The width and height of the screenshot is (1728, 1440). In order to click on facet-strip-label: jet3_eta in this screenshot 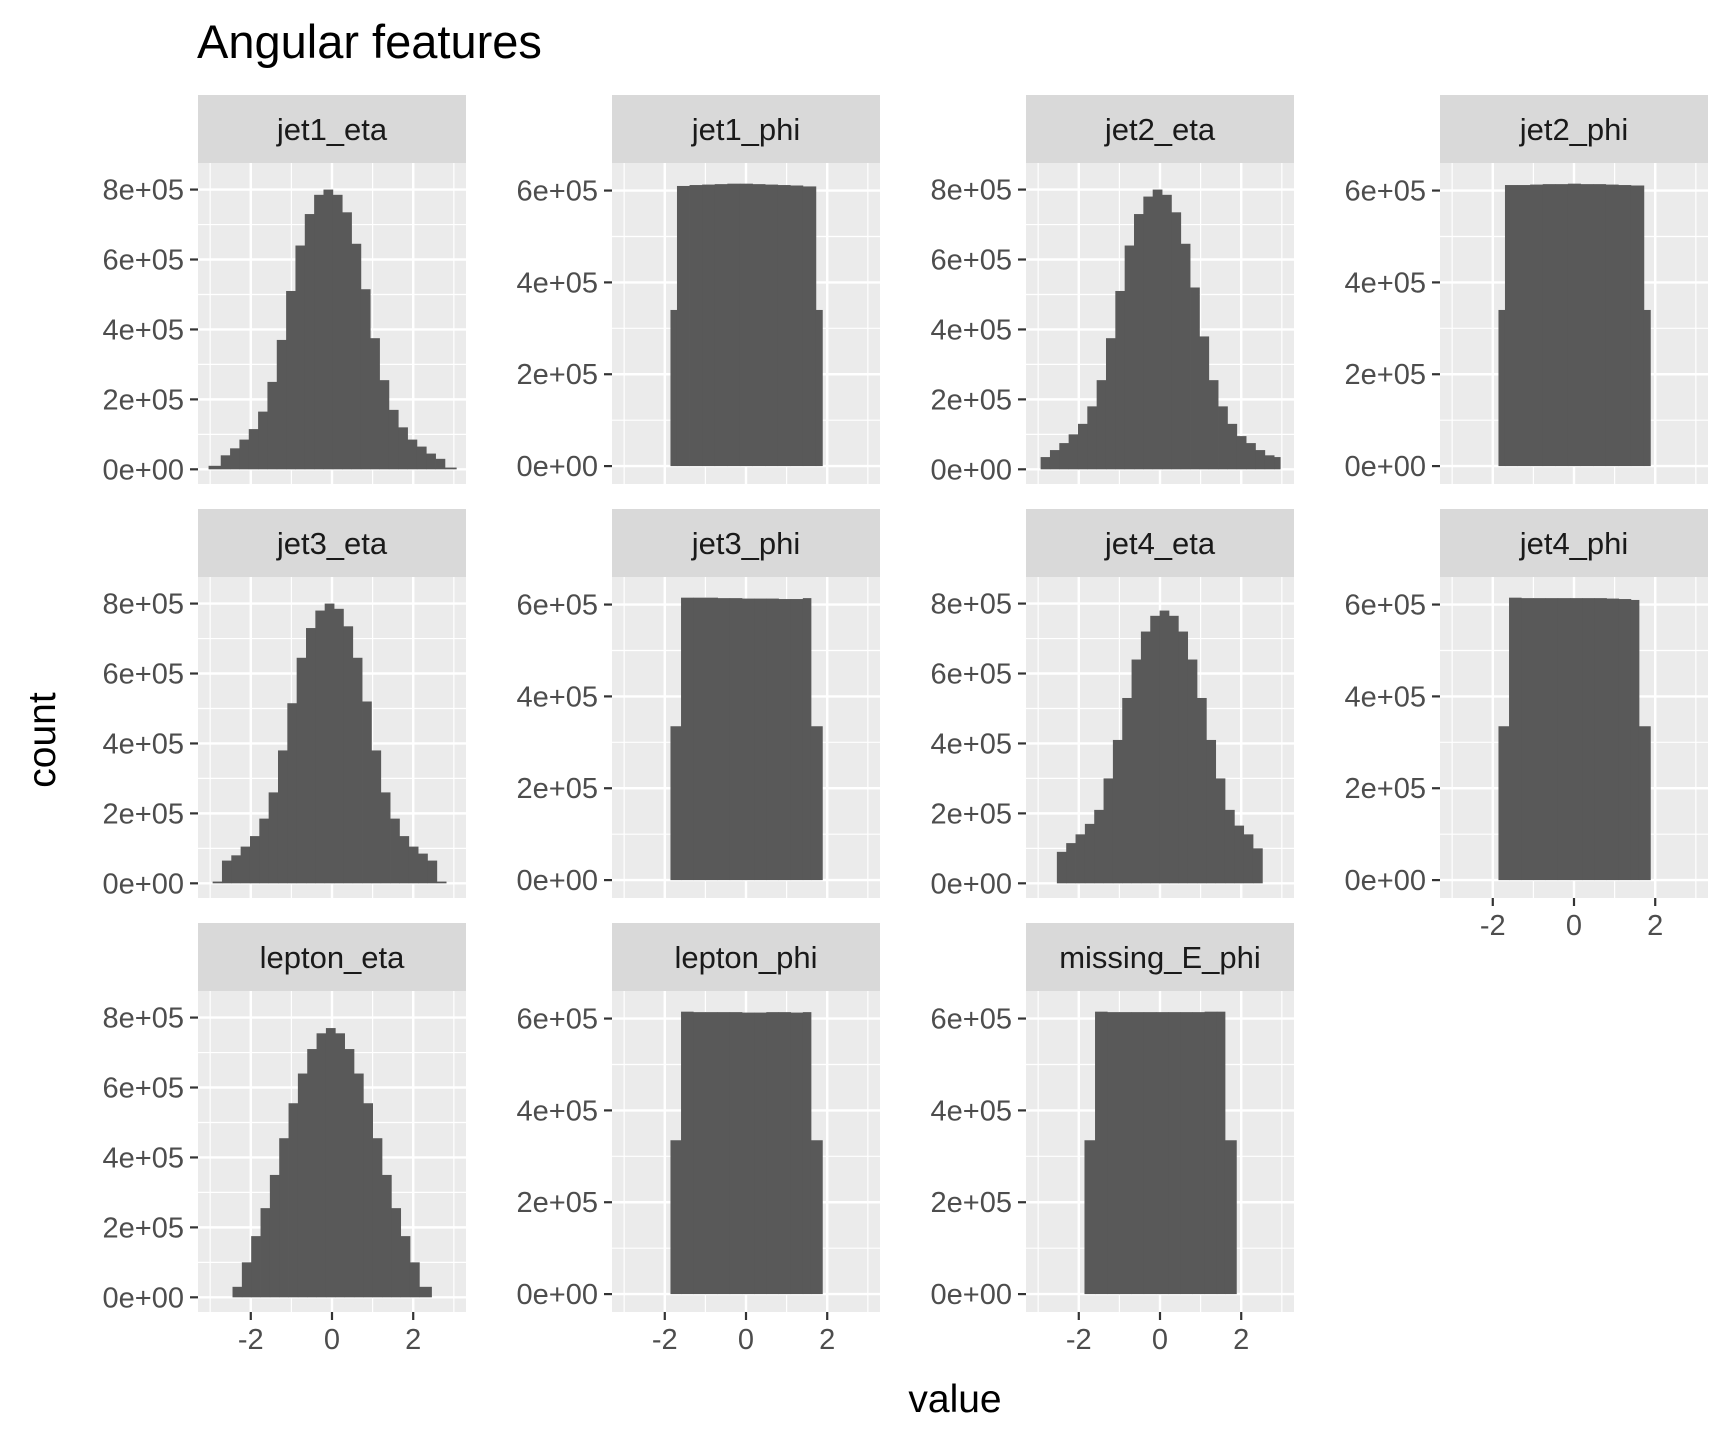, I will do `click(332, 543)`.